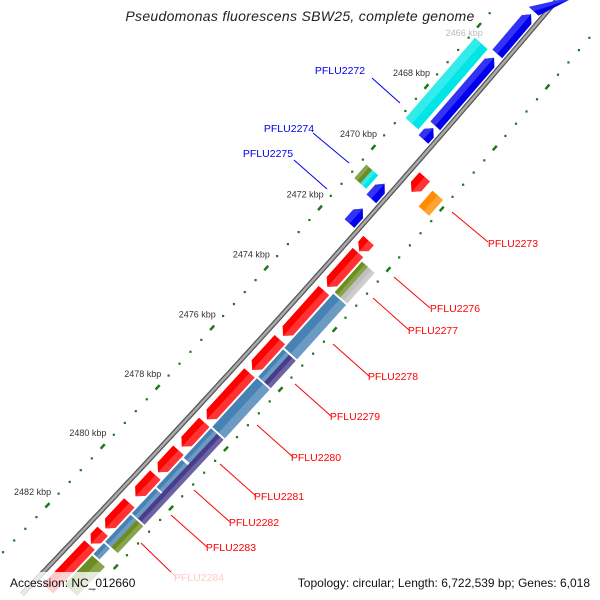 This screenshot has width=600, height=600. What do you see at coordinates (32, 492) in the screenshot?
I see `ruler-label: 2482 kbp` at bounding box center [32, 492].